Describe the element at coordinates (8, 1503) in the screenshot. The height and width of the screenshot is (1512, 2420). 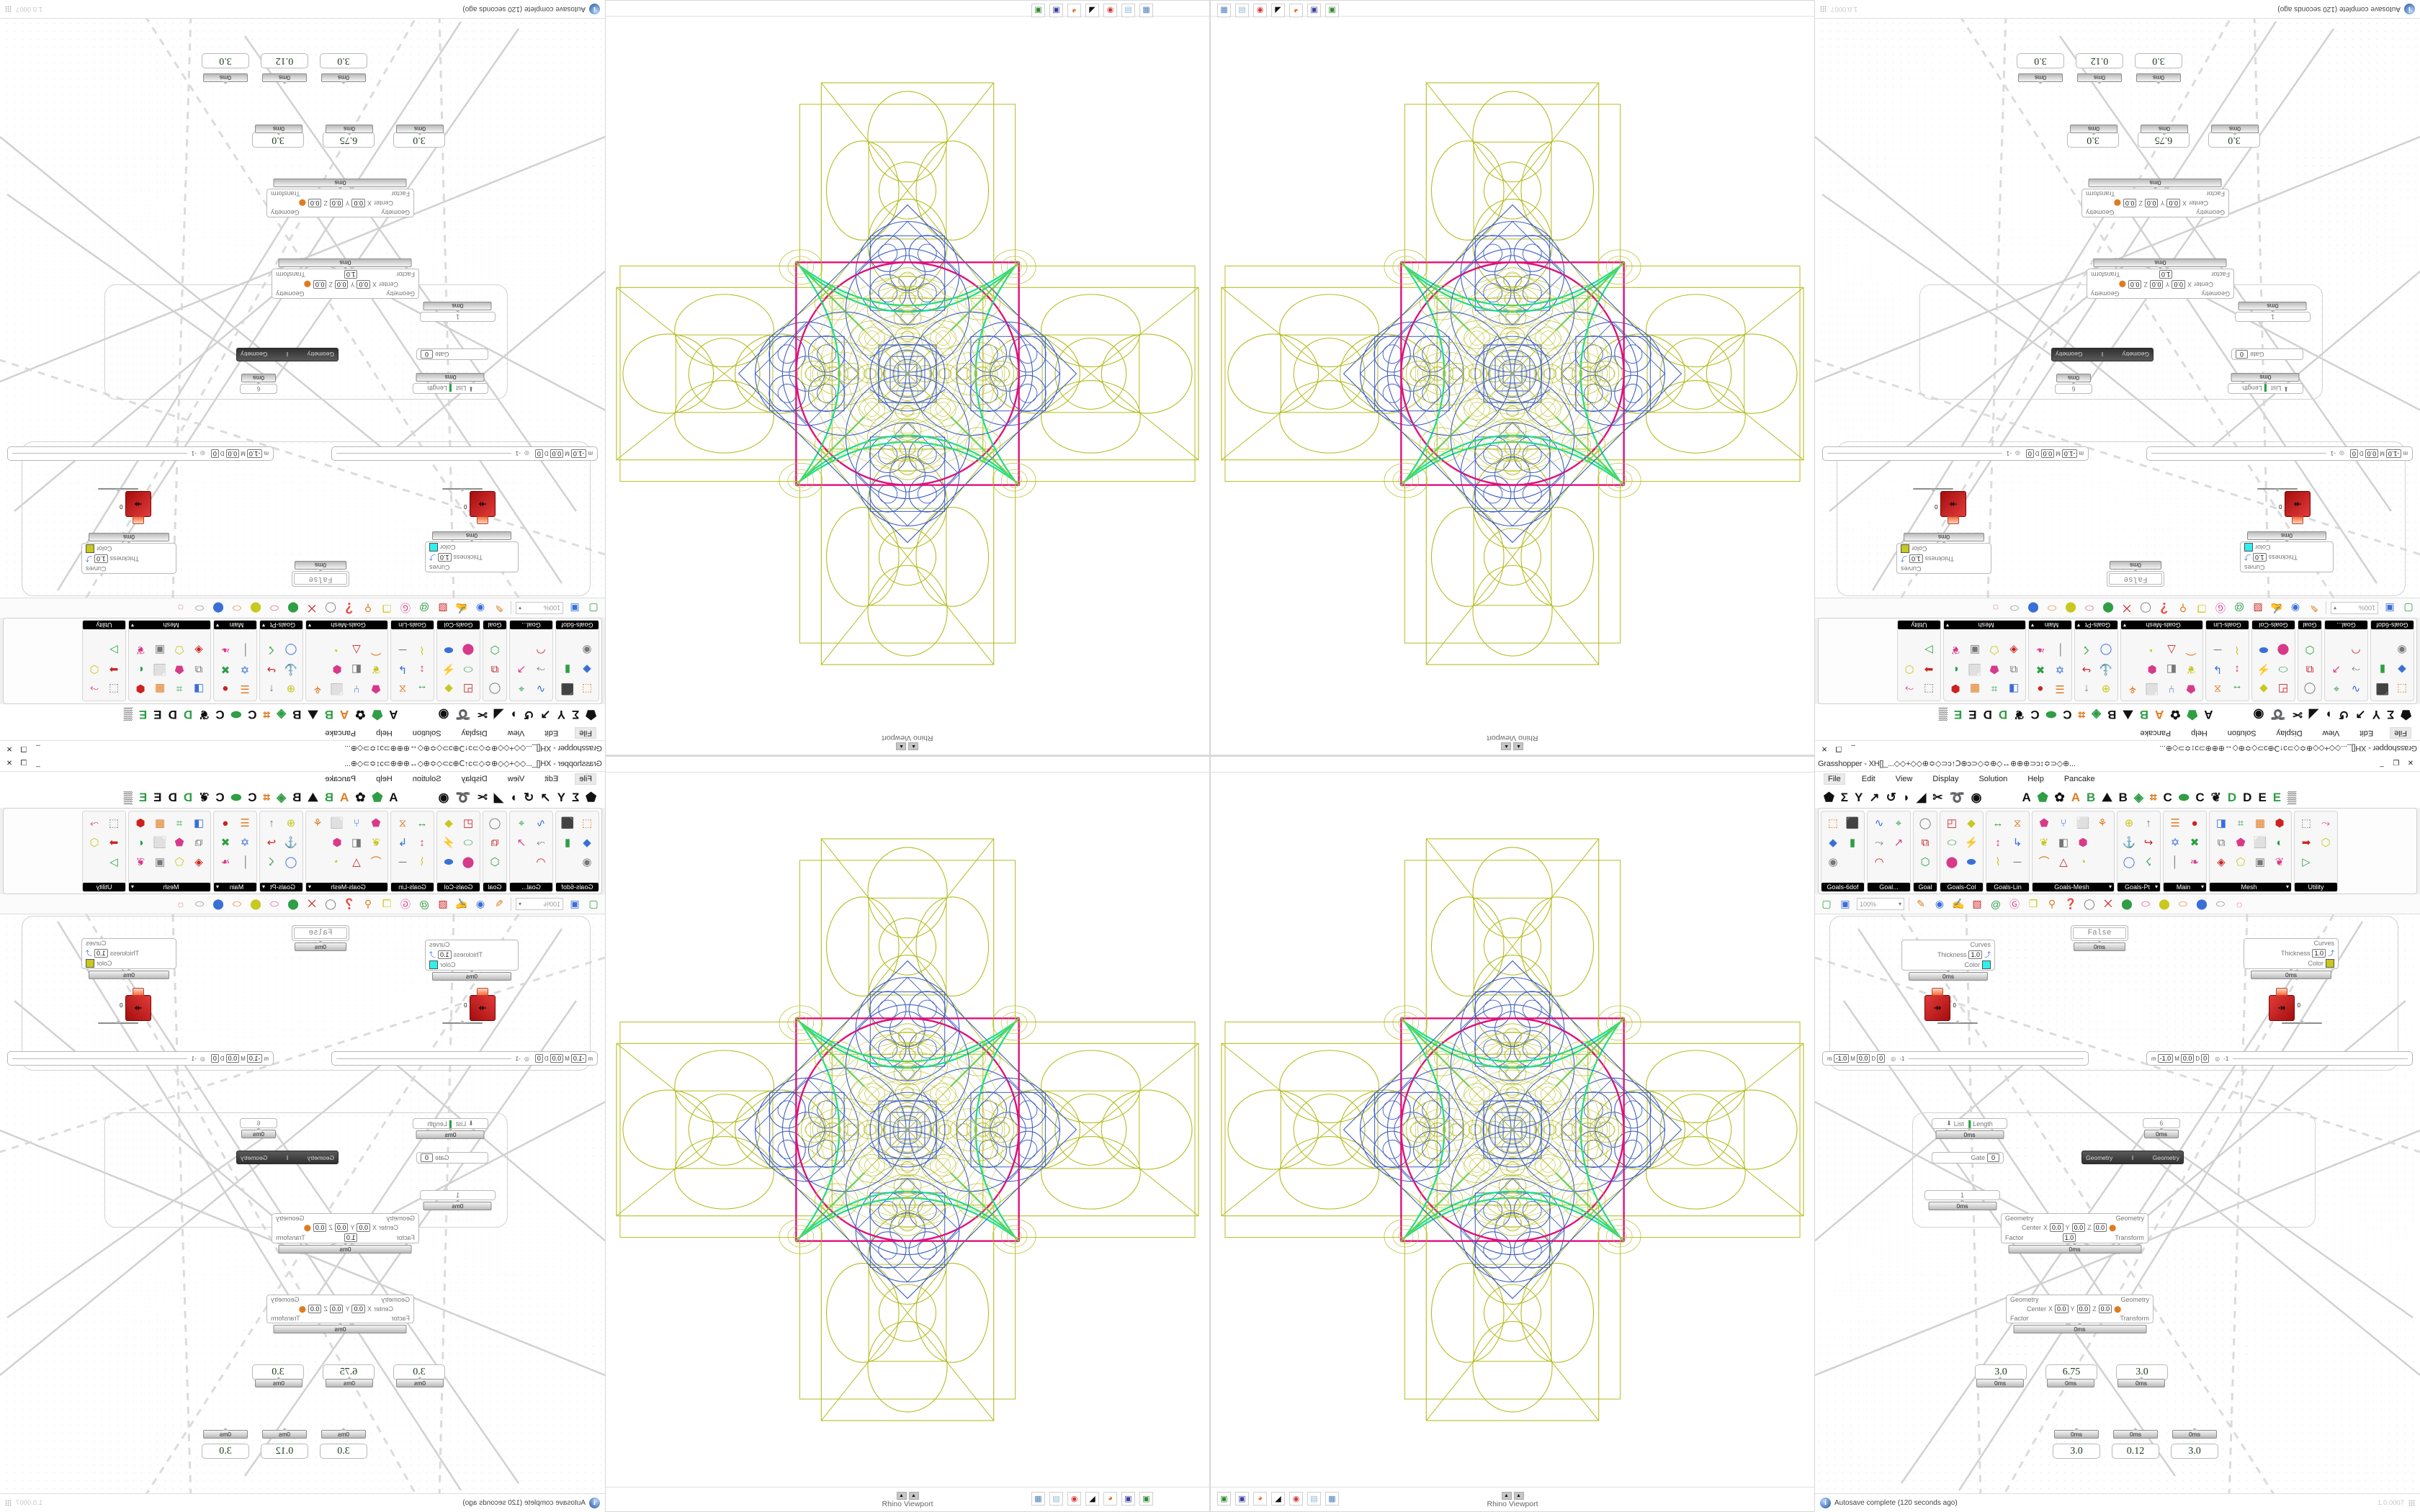
I see `resize-grip` at that location.